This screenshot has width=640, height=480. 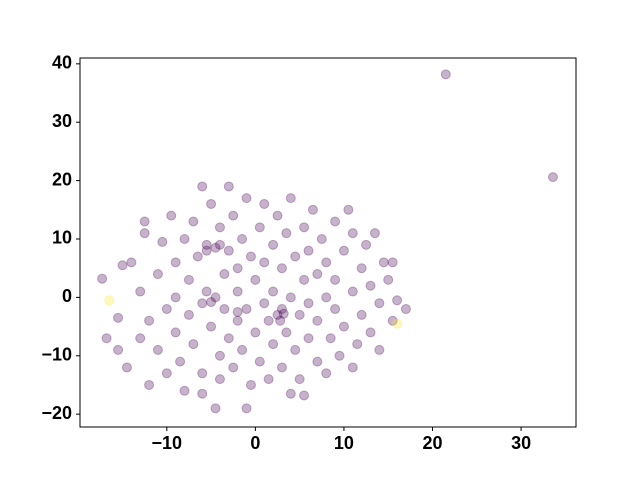 What do you see at coordinates (56, 413) in the screenshot?
I see `y-tick-label: −20` at bounding box center [56, 413].